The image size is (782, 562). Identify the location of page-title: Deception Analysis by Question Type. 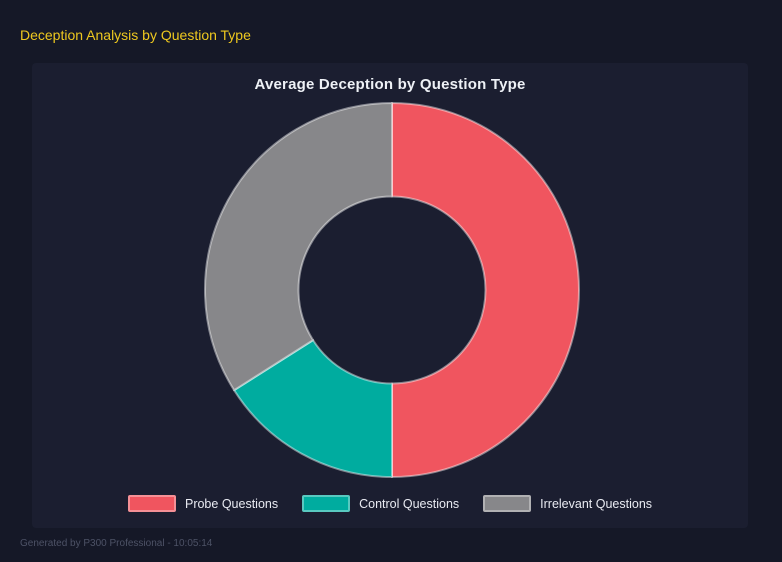
(135, 35).